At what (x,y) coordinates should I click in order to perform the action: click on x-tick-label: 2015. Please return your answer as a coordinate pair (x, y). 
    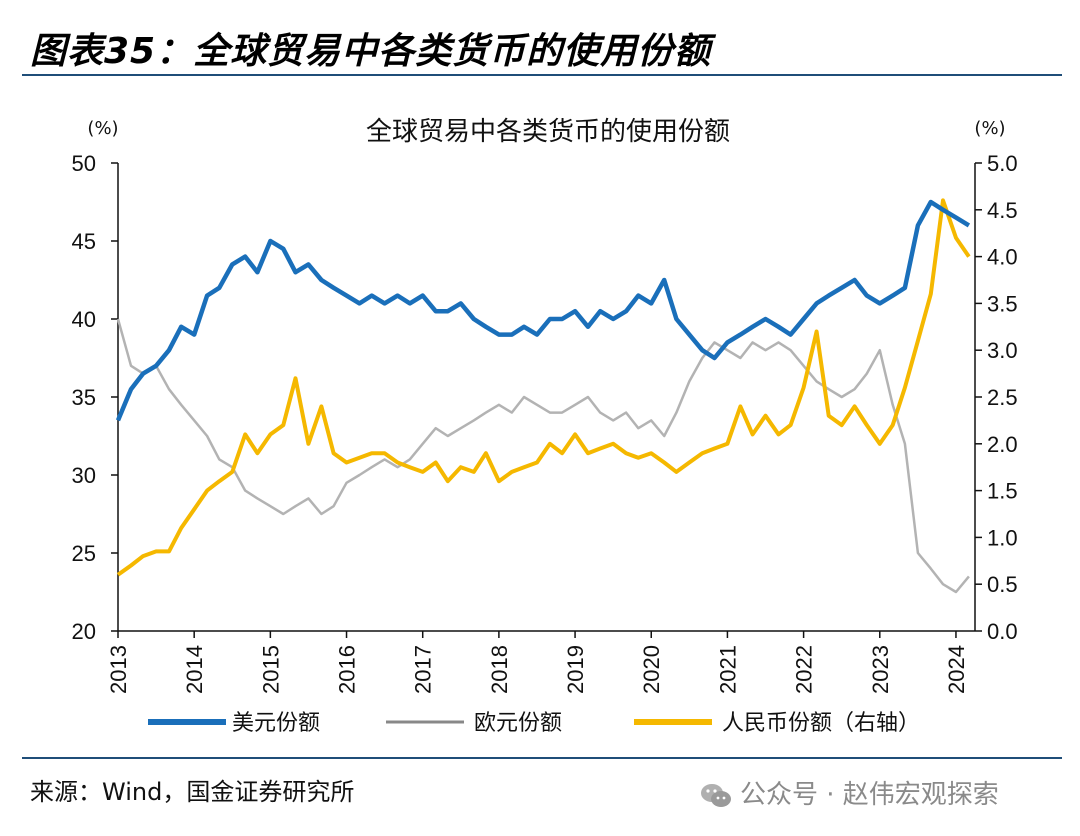
    Looking at the image, I should click on (270, 669).